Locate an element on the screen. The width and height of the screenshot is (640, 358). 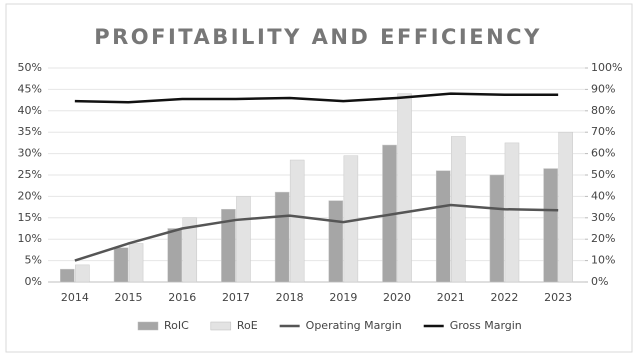
x-tick-label: 2016 is located at coordinates (182, 297).